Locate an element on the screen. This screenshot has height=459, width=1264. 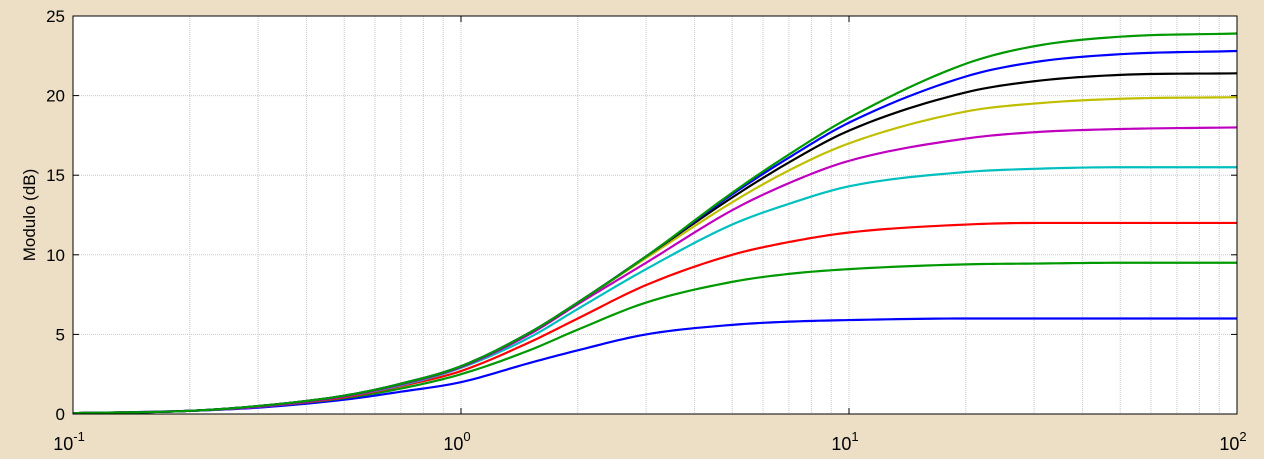
x-tick-exponent: 1 is located at coordinates (854, 436).